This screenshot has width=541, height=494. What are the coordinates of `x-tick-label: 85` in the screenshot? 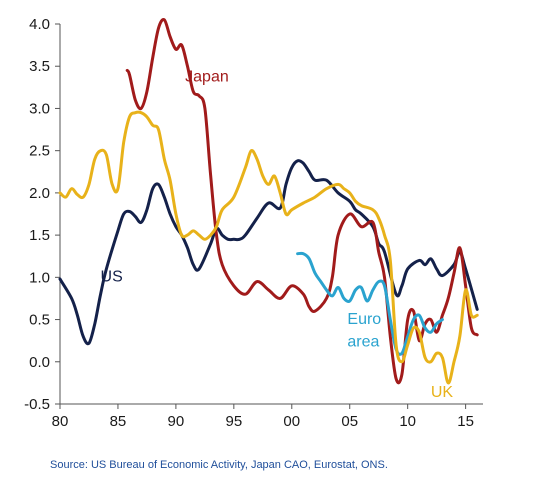 It's located at (118, 421).